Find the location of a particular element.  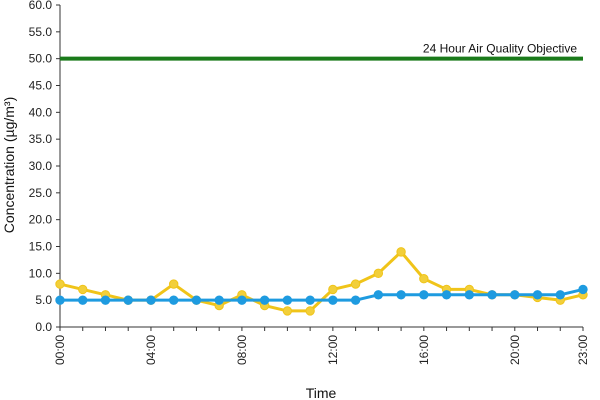

y-tick-label: 55.0 is located at coordinates (41, 32).